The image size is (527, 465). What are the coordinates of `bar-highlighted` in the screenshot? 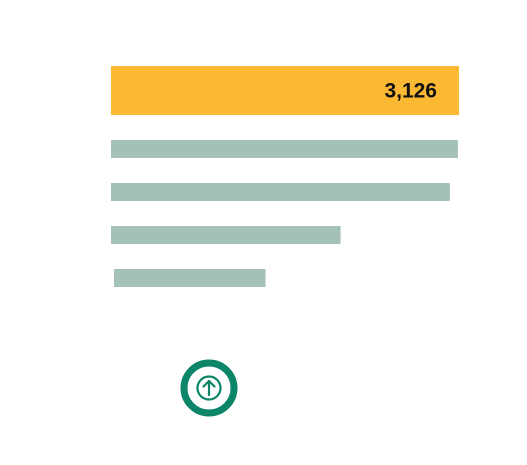 It's located at (285, 90).